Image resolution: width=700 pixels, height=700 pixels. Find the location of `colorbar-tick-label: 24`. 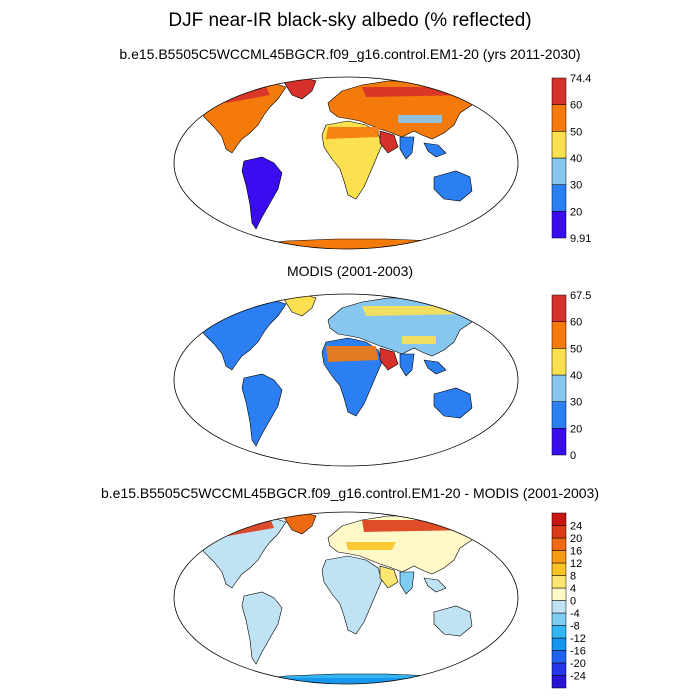

colorbar-tick-label: 24 is located at coordinates (576, 527).